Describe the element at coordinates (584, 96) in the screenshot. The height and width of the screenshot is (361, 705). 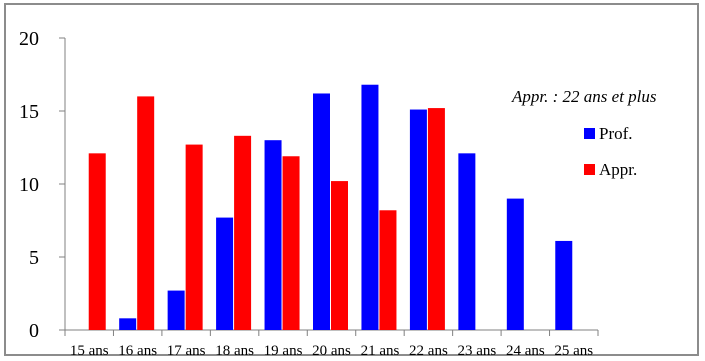
I see `chart-annotation: Appr. : 22 ans et plus` at that location.